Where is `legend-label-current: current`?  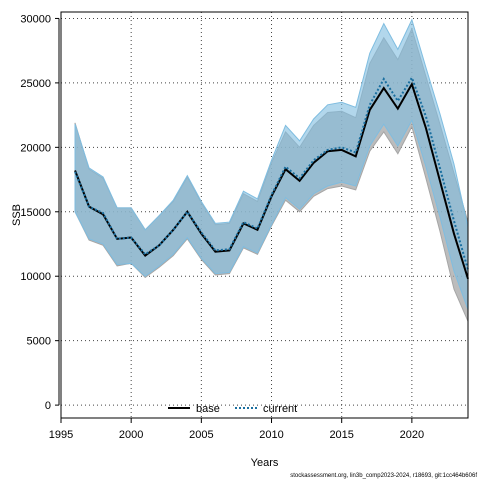 legend-label-current: current is located at coordinates (280, 409).